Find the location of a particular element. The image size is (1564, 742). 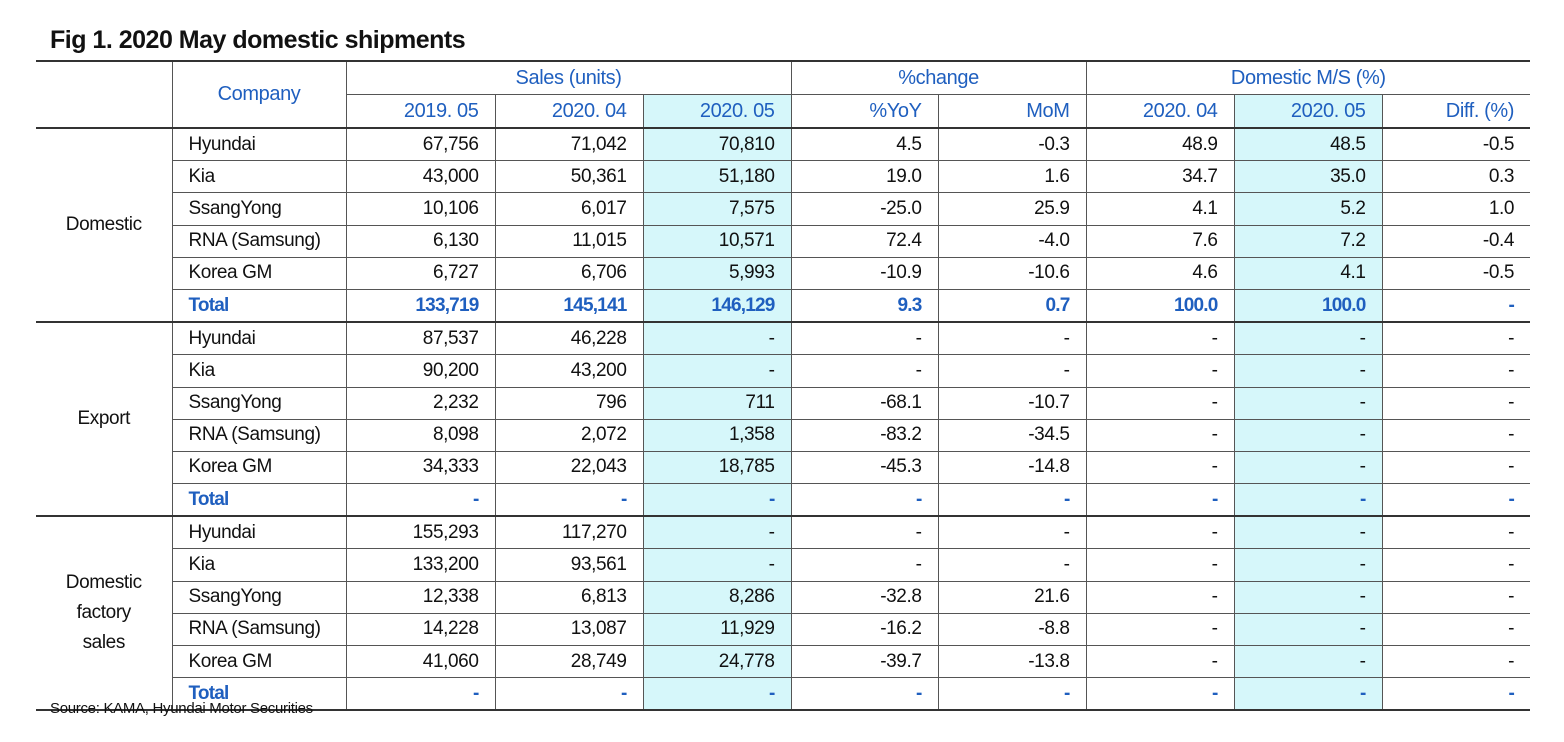

value-cell: 8,098 is located at coordinates (420, 435).